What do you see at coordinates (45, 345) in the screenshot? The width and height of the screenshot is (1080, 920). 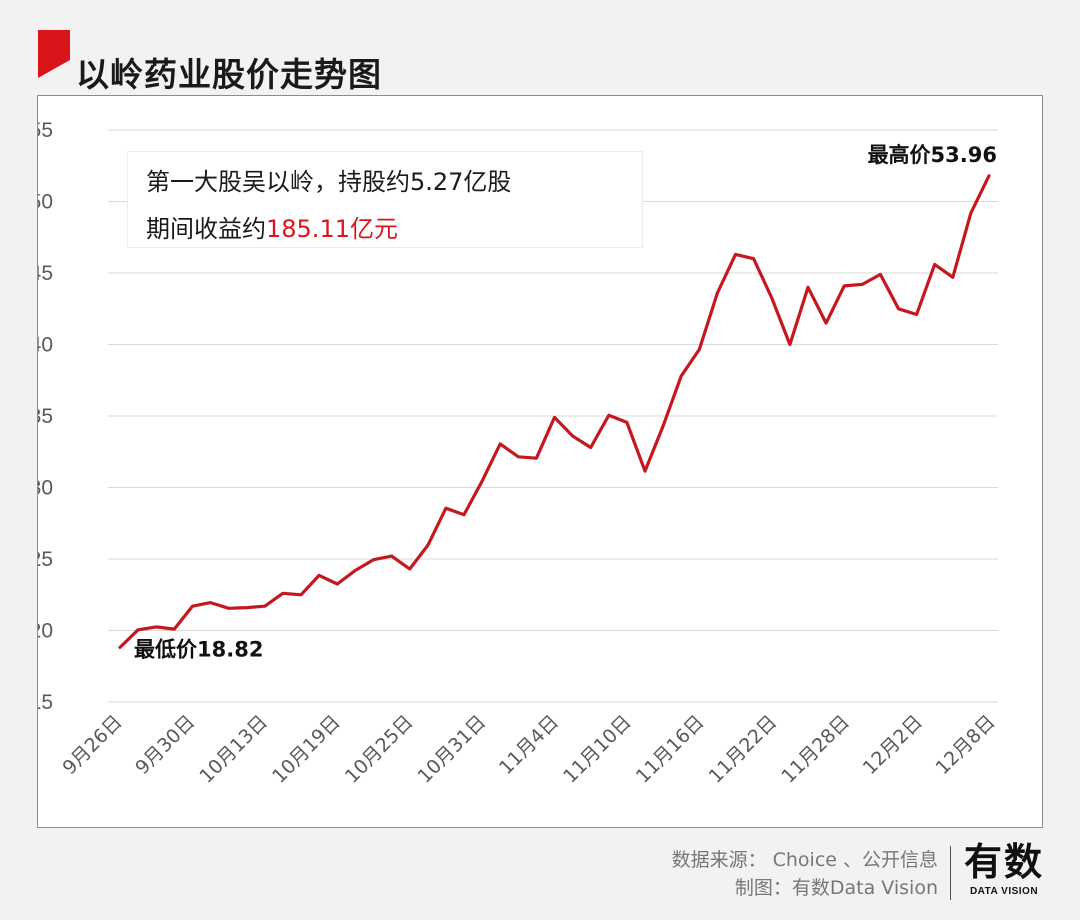 I see `y-tick-label: 40` at bounding box center [45, 345].